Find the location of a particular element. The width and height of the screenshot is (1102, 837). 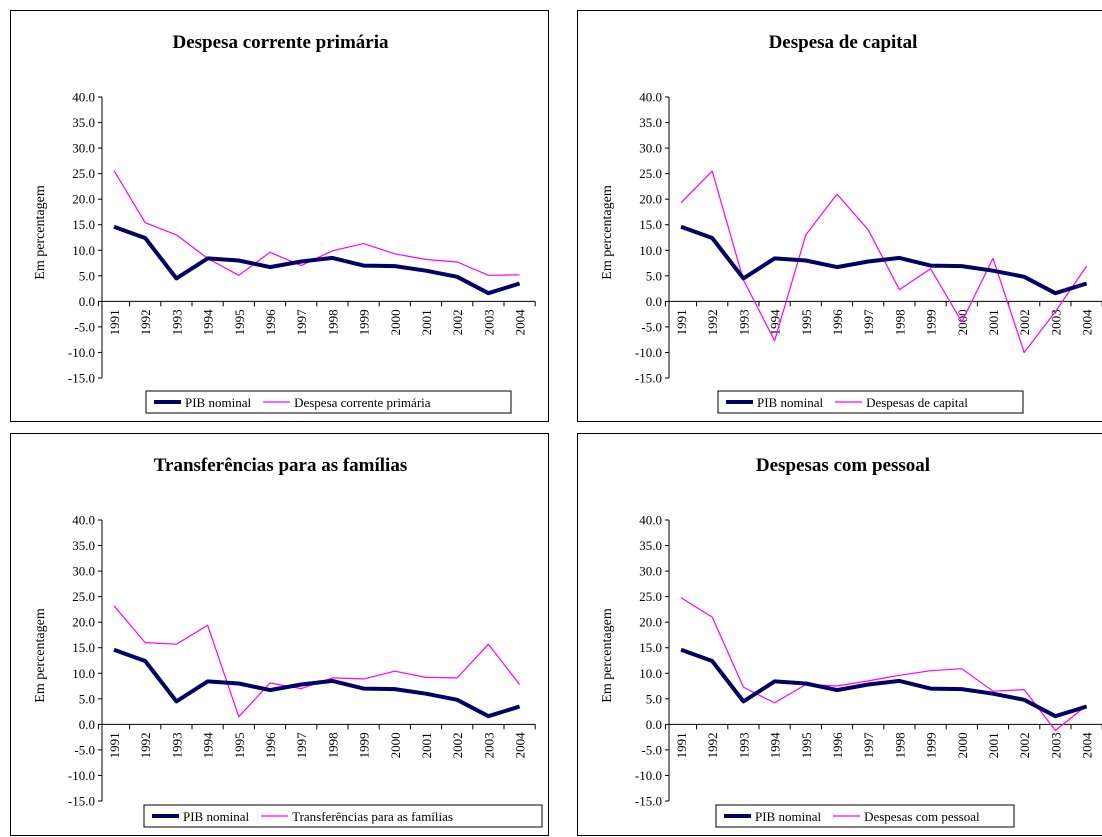

legend-label: Despesas com pessoal is located at coordinates (922, 816).